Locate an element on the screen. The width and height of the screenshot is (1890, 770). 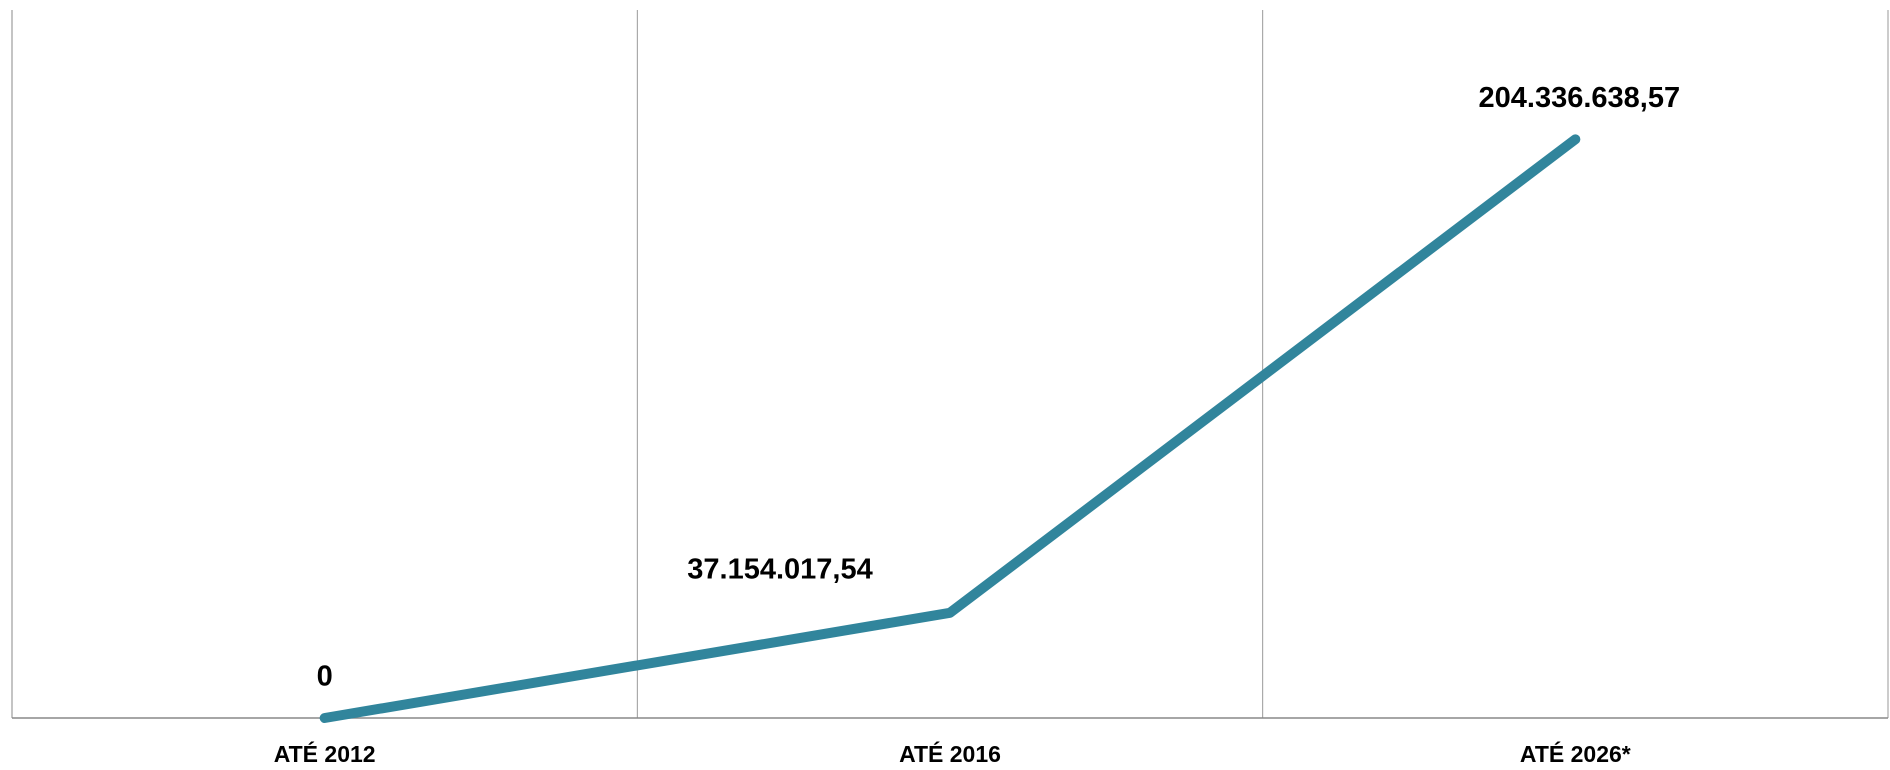
x-tick-label: ATÉ 2026* is located at coordinates (1575, 753).